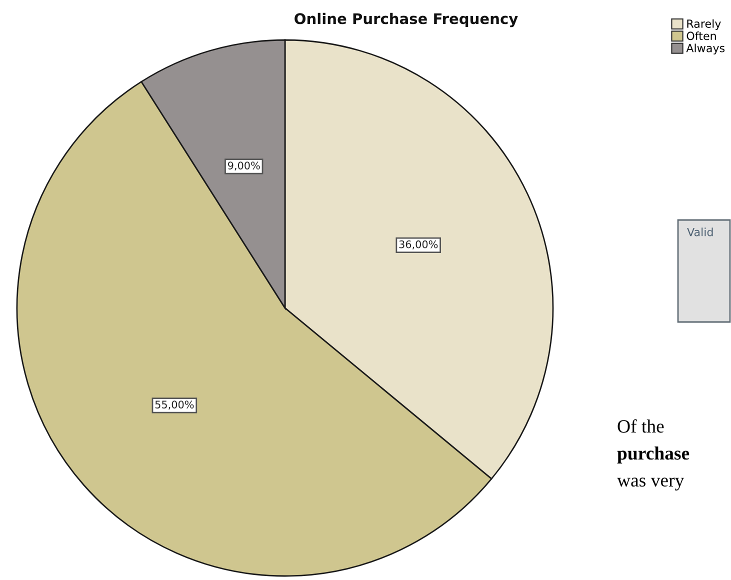 Image resolution: width=731 pixels, height=580 pixels. What do you see at coordinates (418, 245) in the screenshot?
I see `data-label: 36,00%` at bounding box center [418, 245].